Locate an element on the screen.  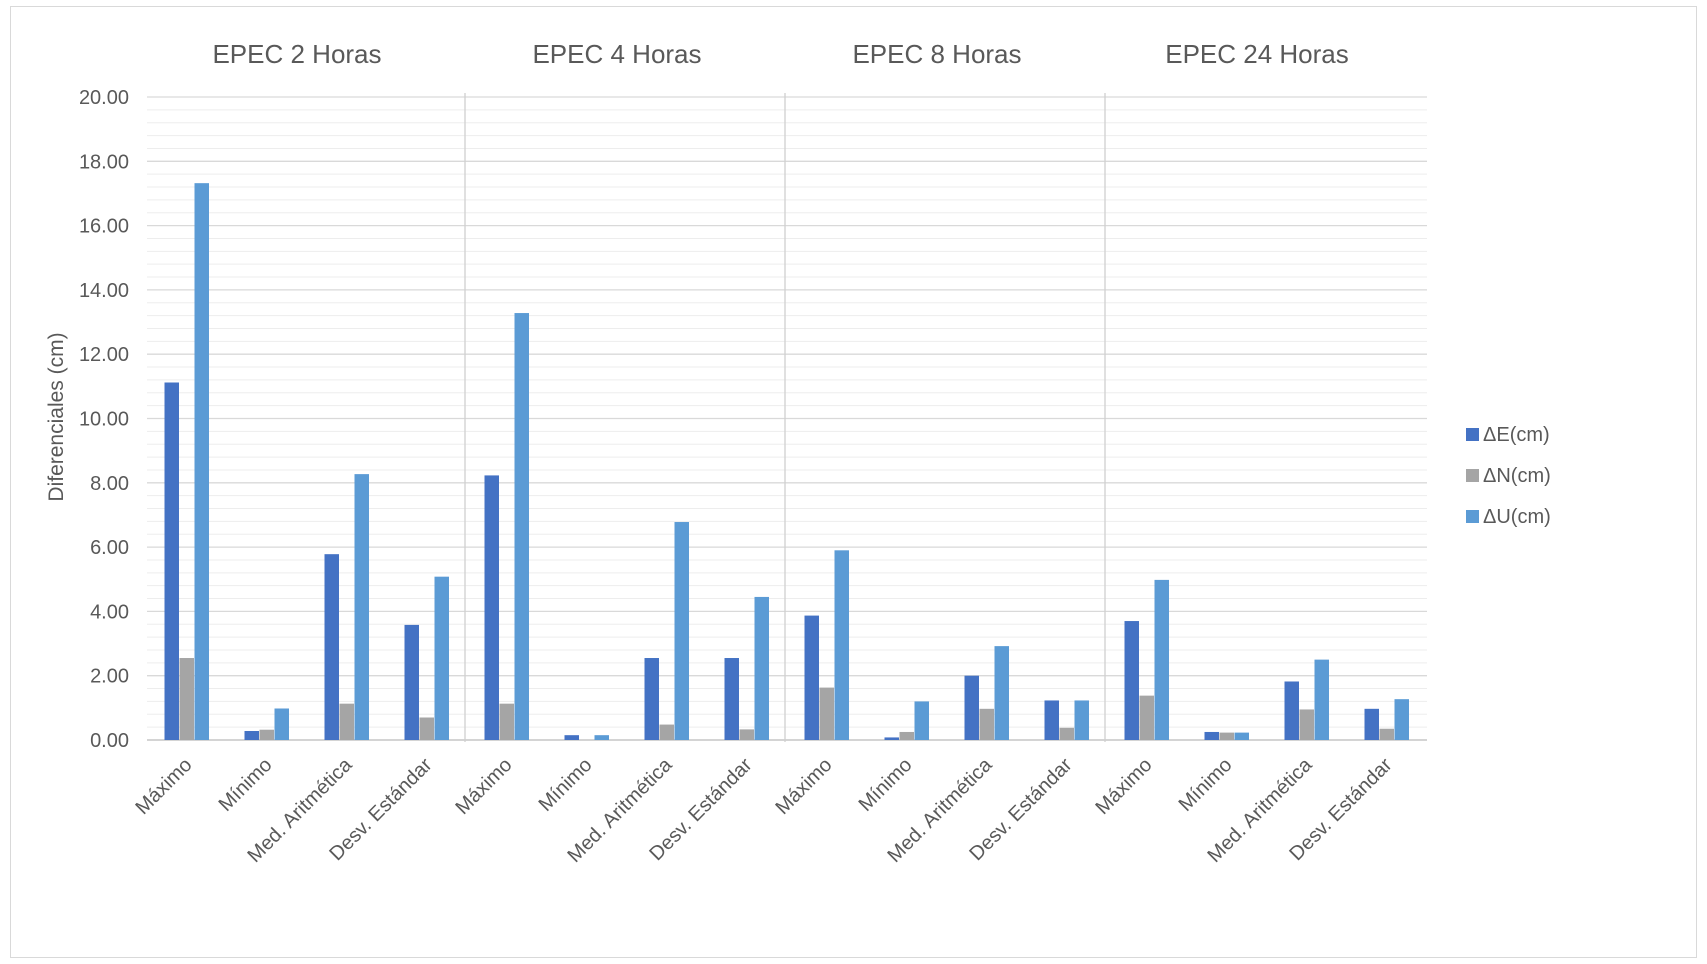
legend-label: ΔN(cm) is located at coordinates (1517, 476).